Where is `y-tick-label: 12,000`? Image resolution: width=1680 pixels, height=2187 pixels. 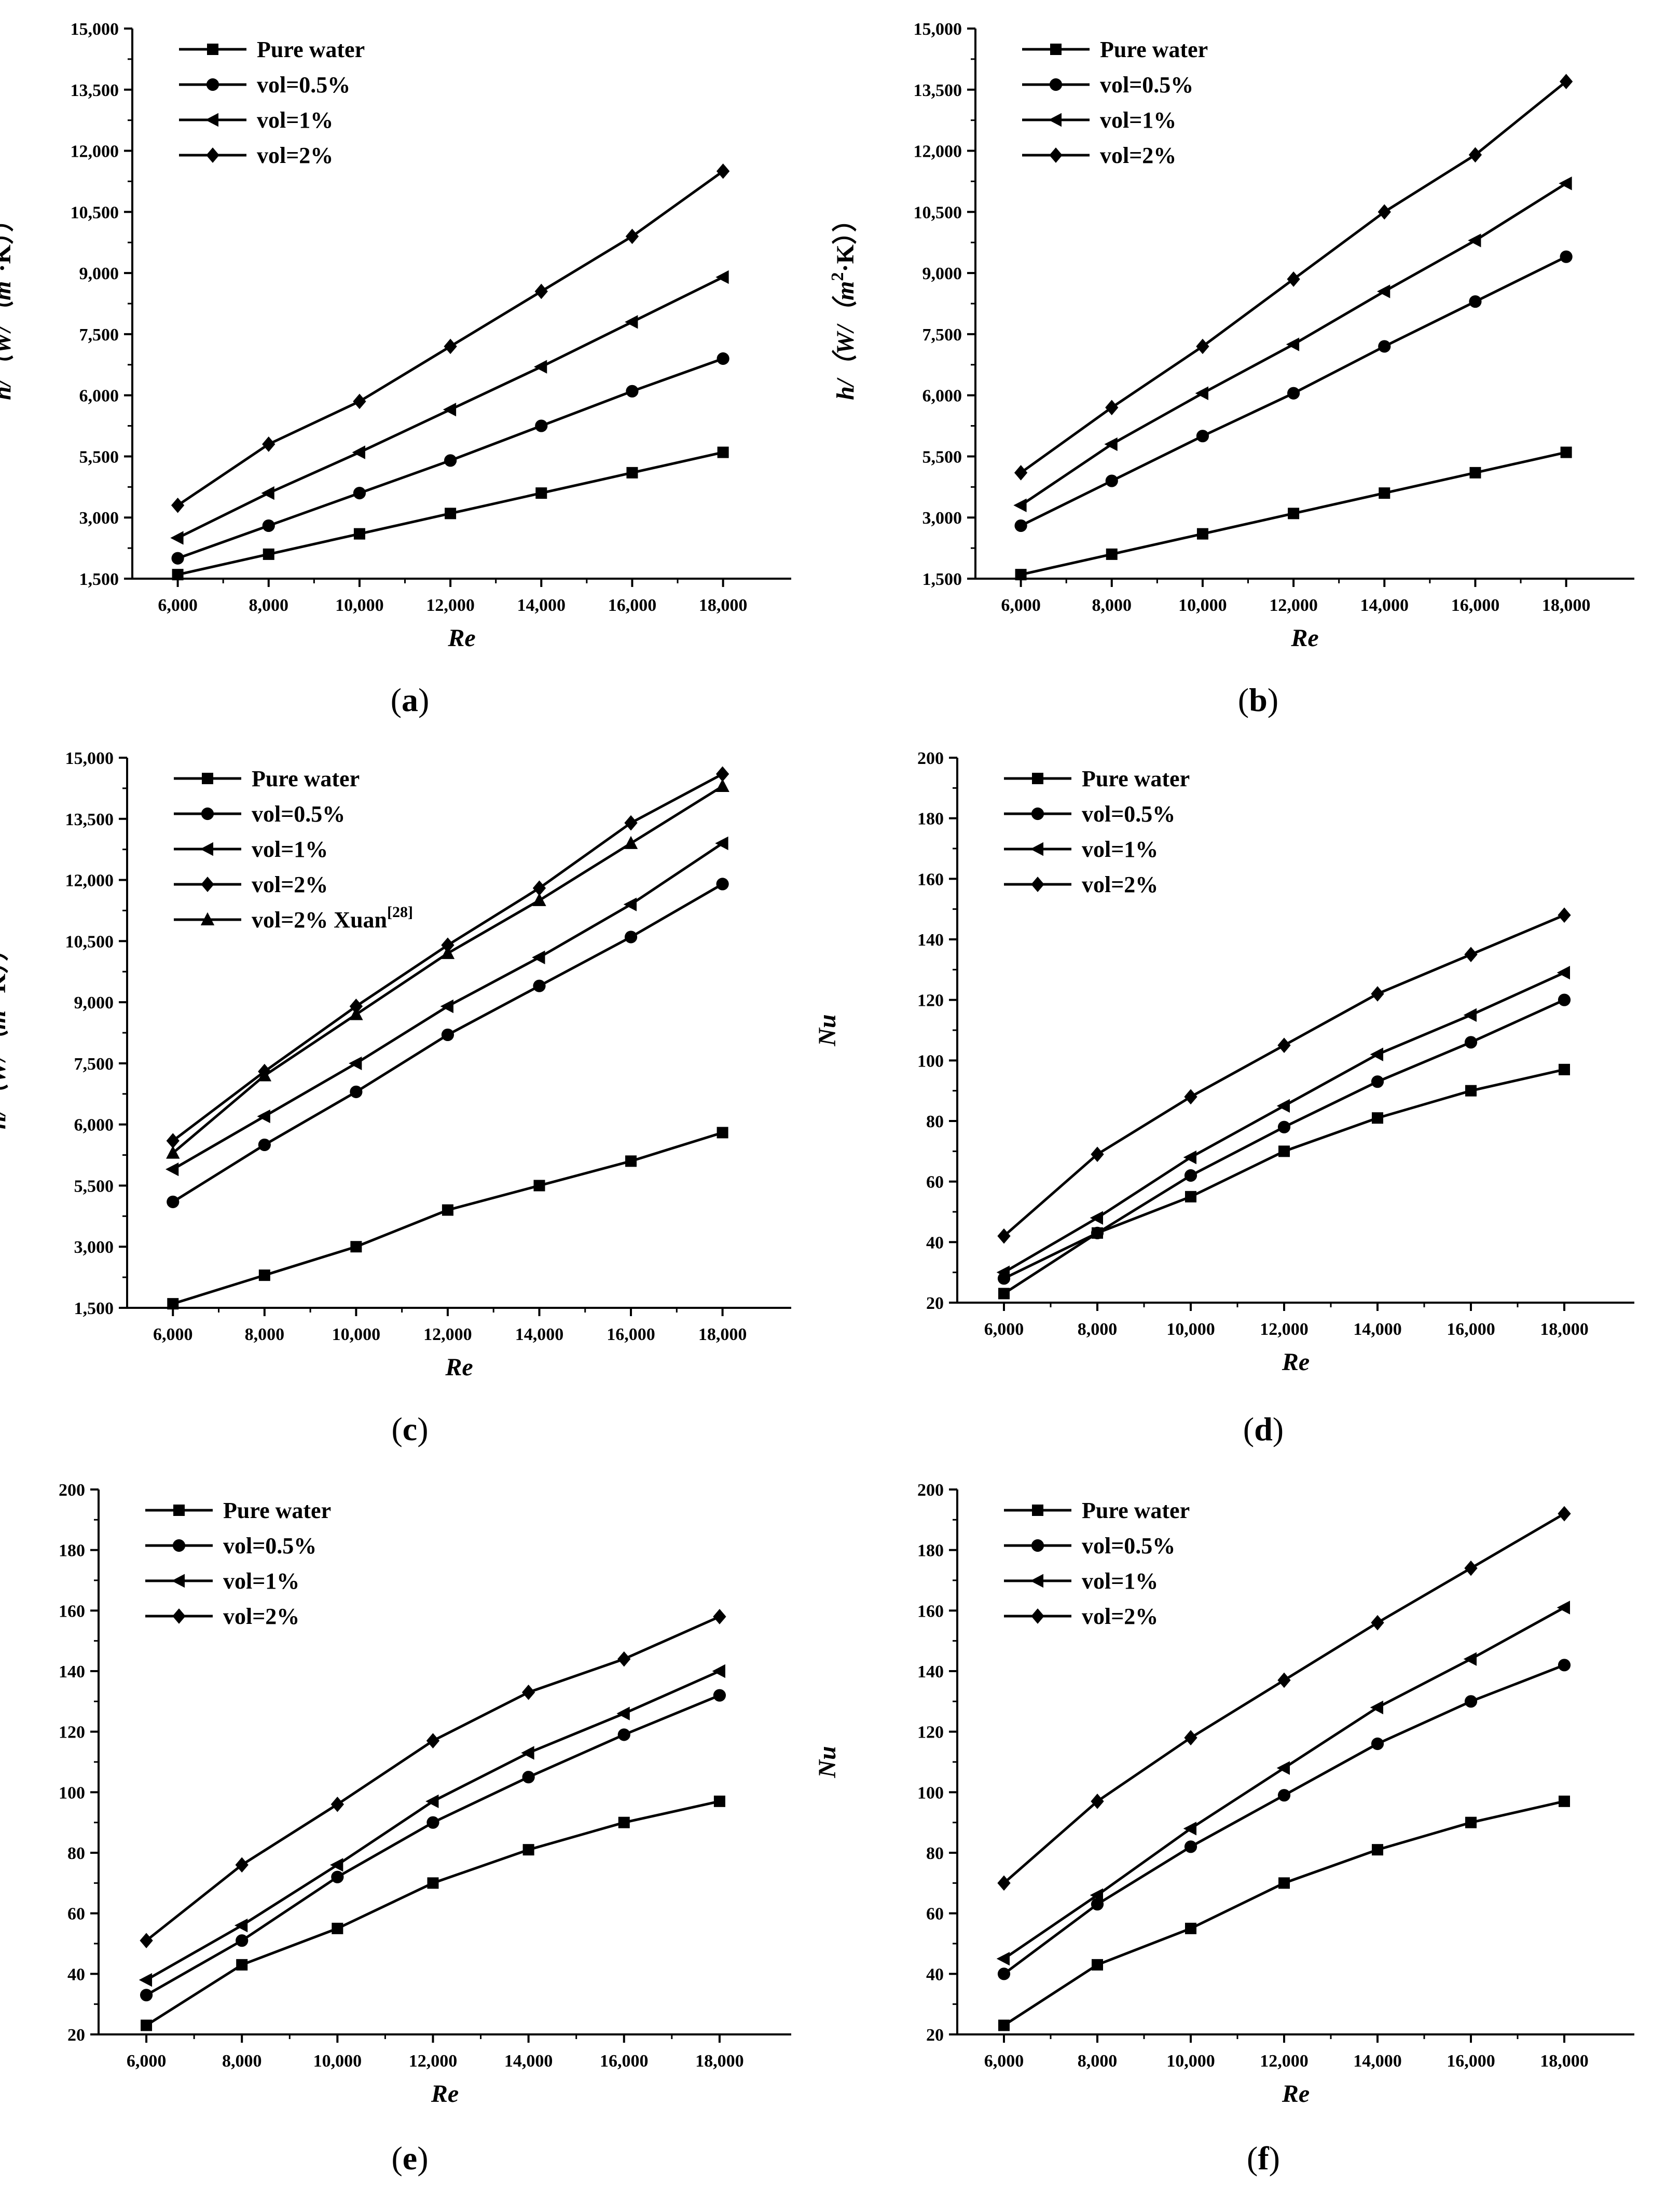 y-tick-label: 12,000 is located at coordinates (95, 151).